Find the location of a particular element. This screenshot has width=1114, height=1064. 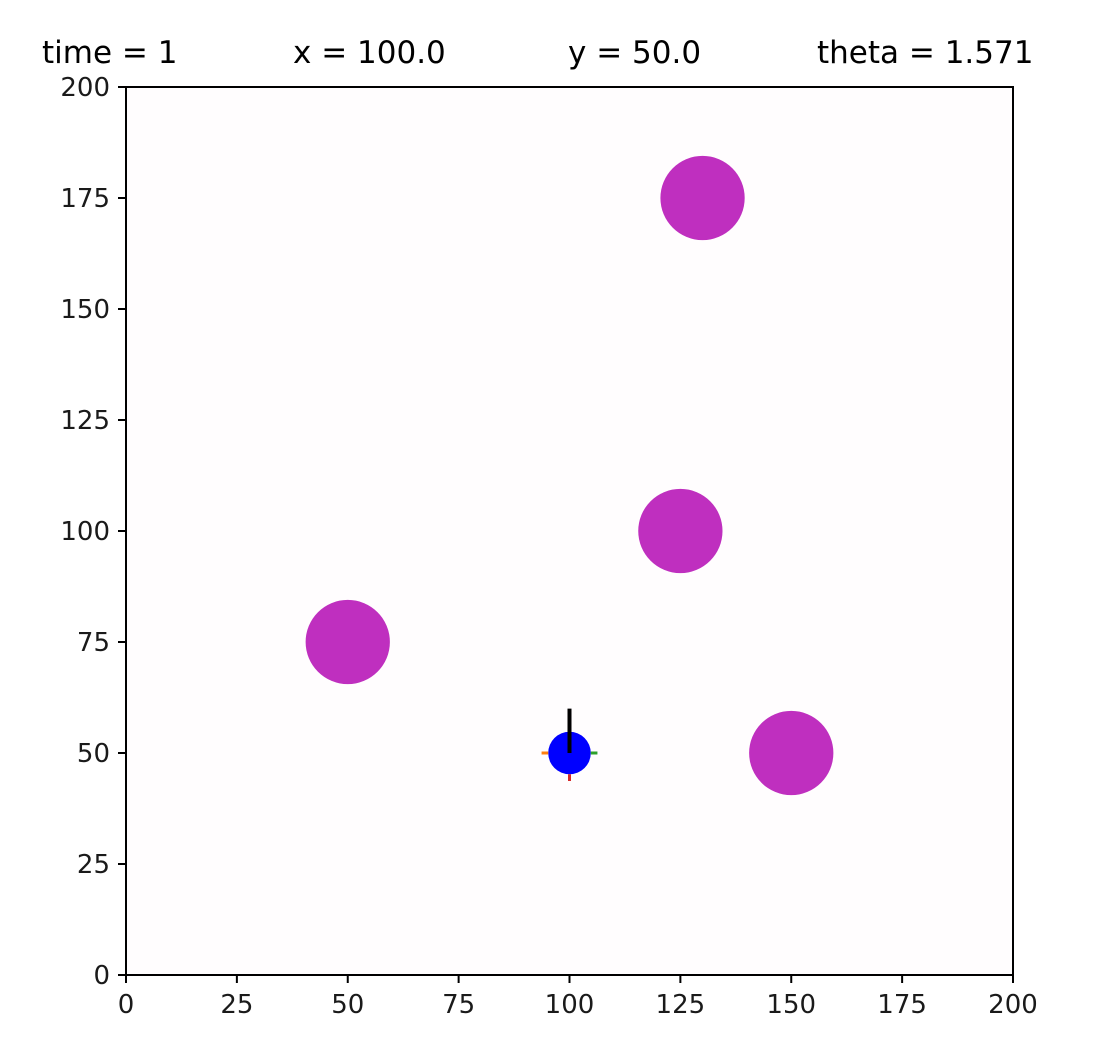

x-tick-label: 150 is located at coordinates (791, 1005).